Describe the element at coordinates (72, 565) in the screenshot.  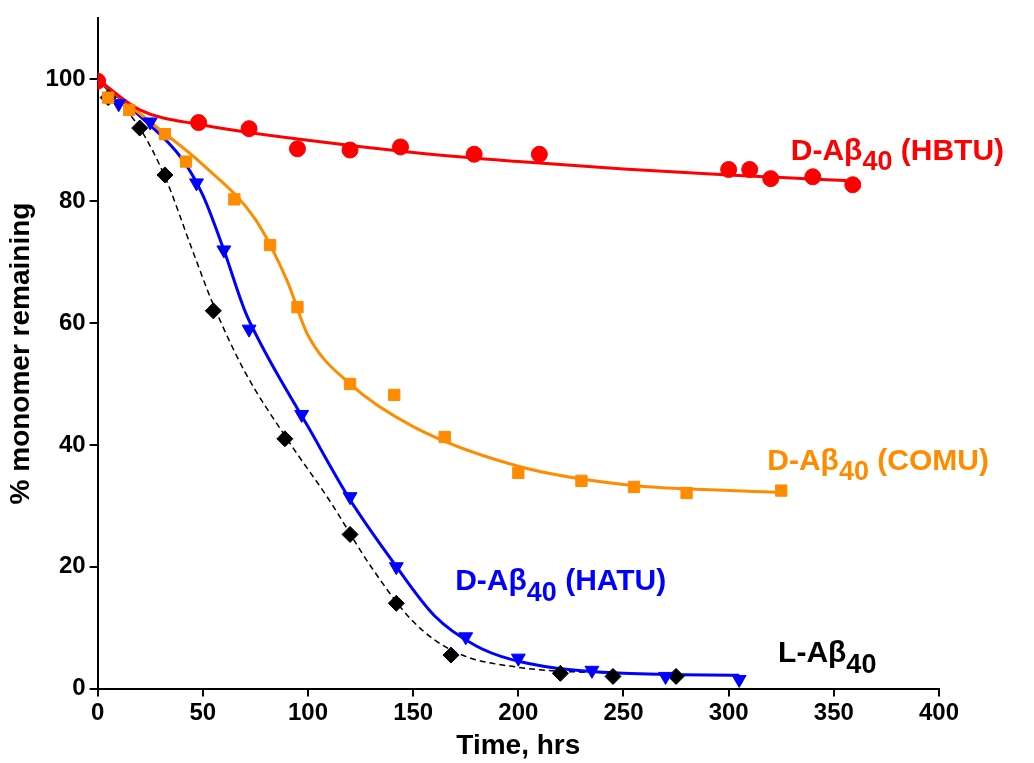
I see `y-tick-label: 20` at that location.